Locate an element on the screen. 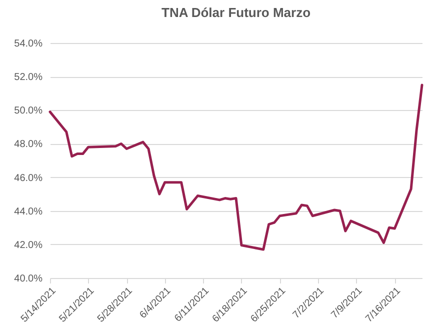  y-tick-label: 54.0% is located at coordinates (28, 44).